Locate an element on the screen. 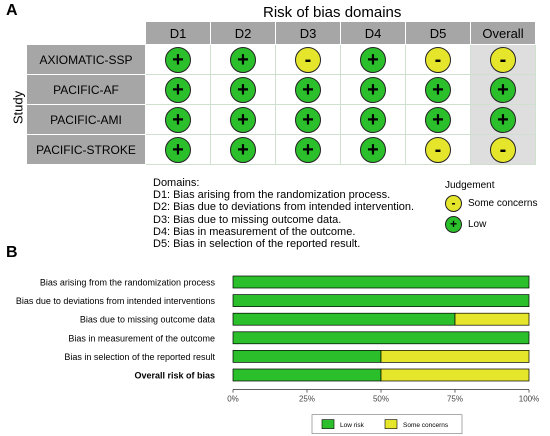 This screenshot has height=436, width=550. column-header-d1: D1 is located at coordinates (178, 33).